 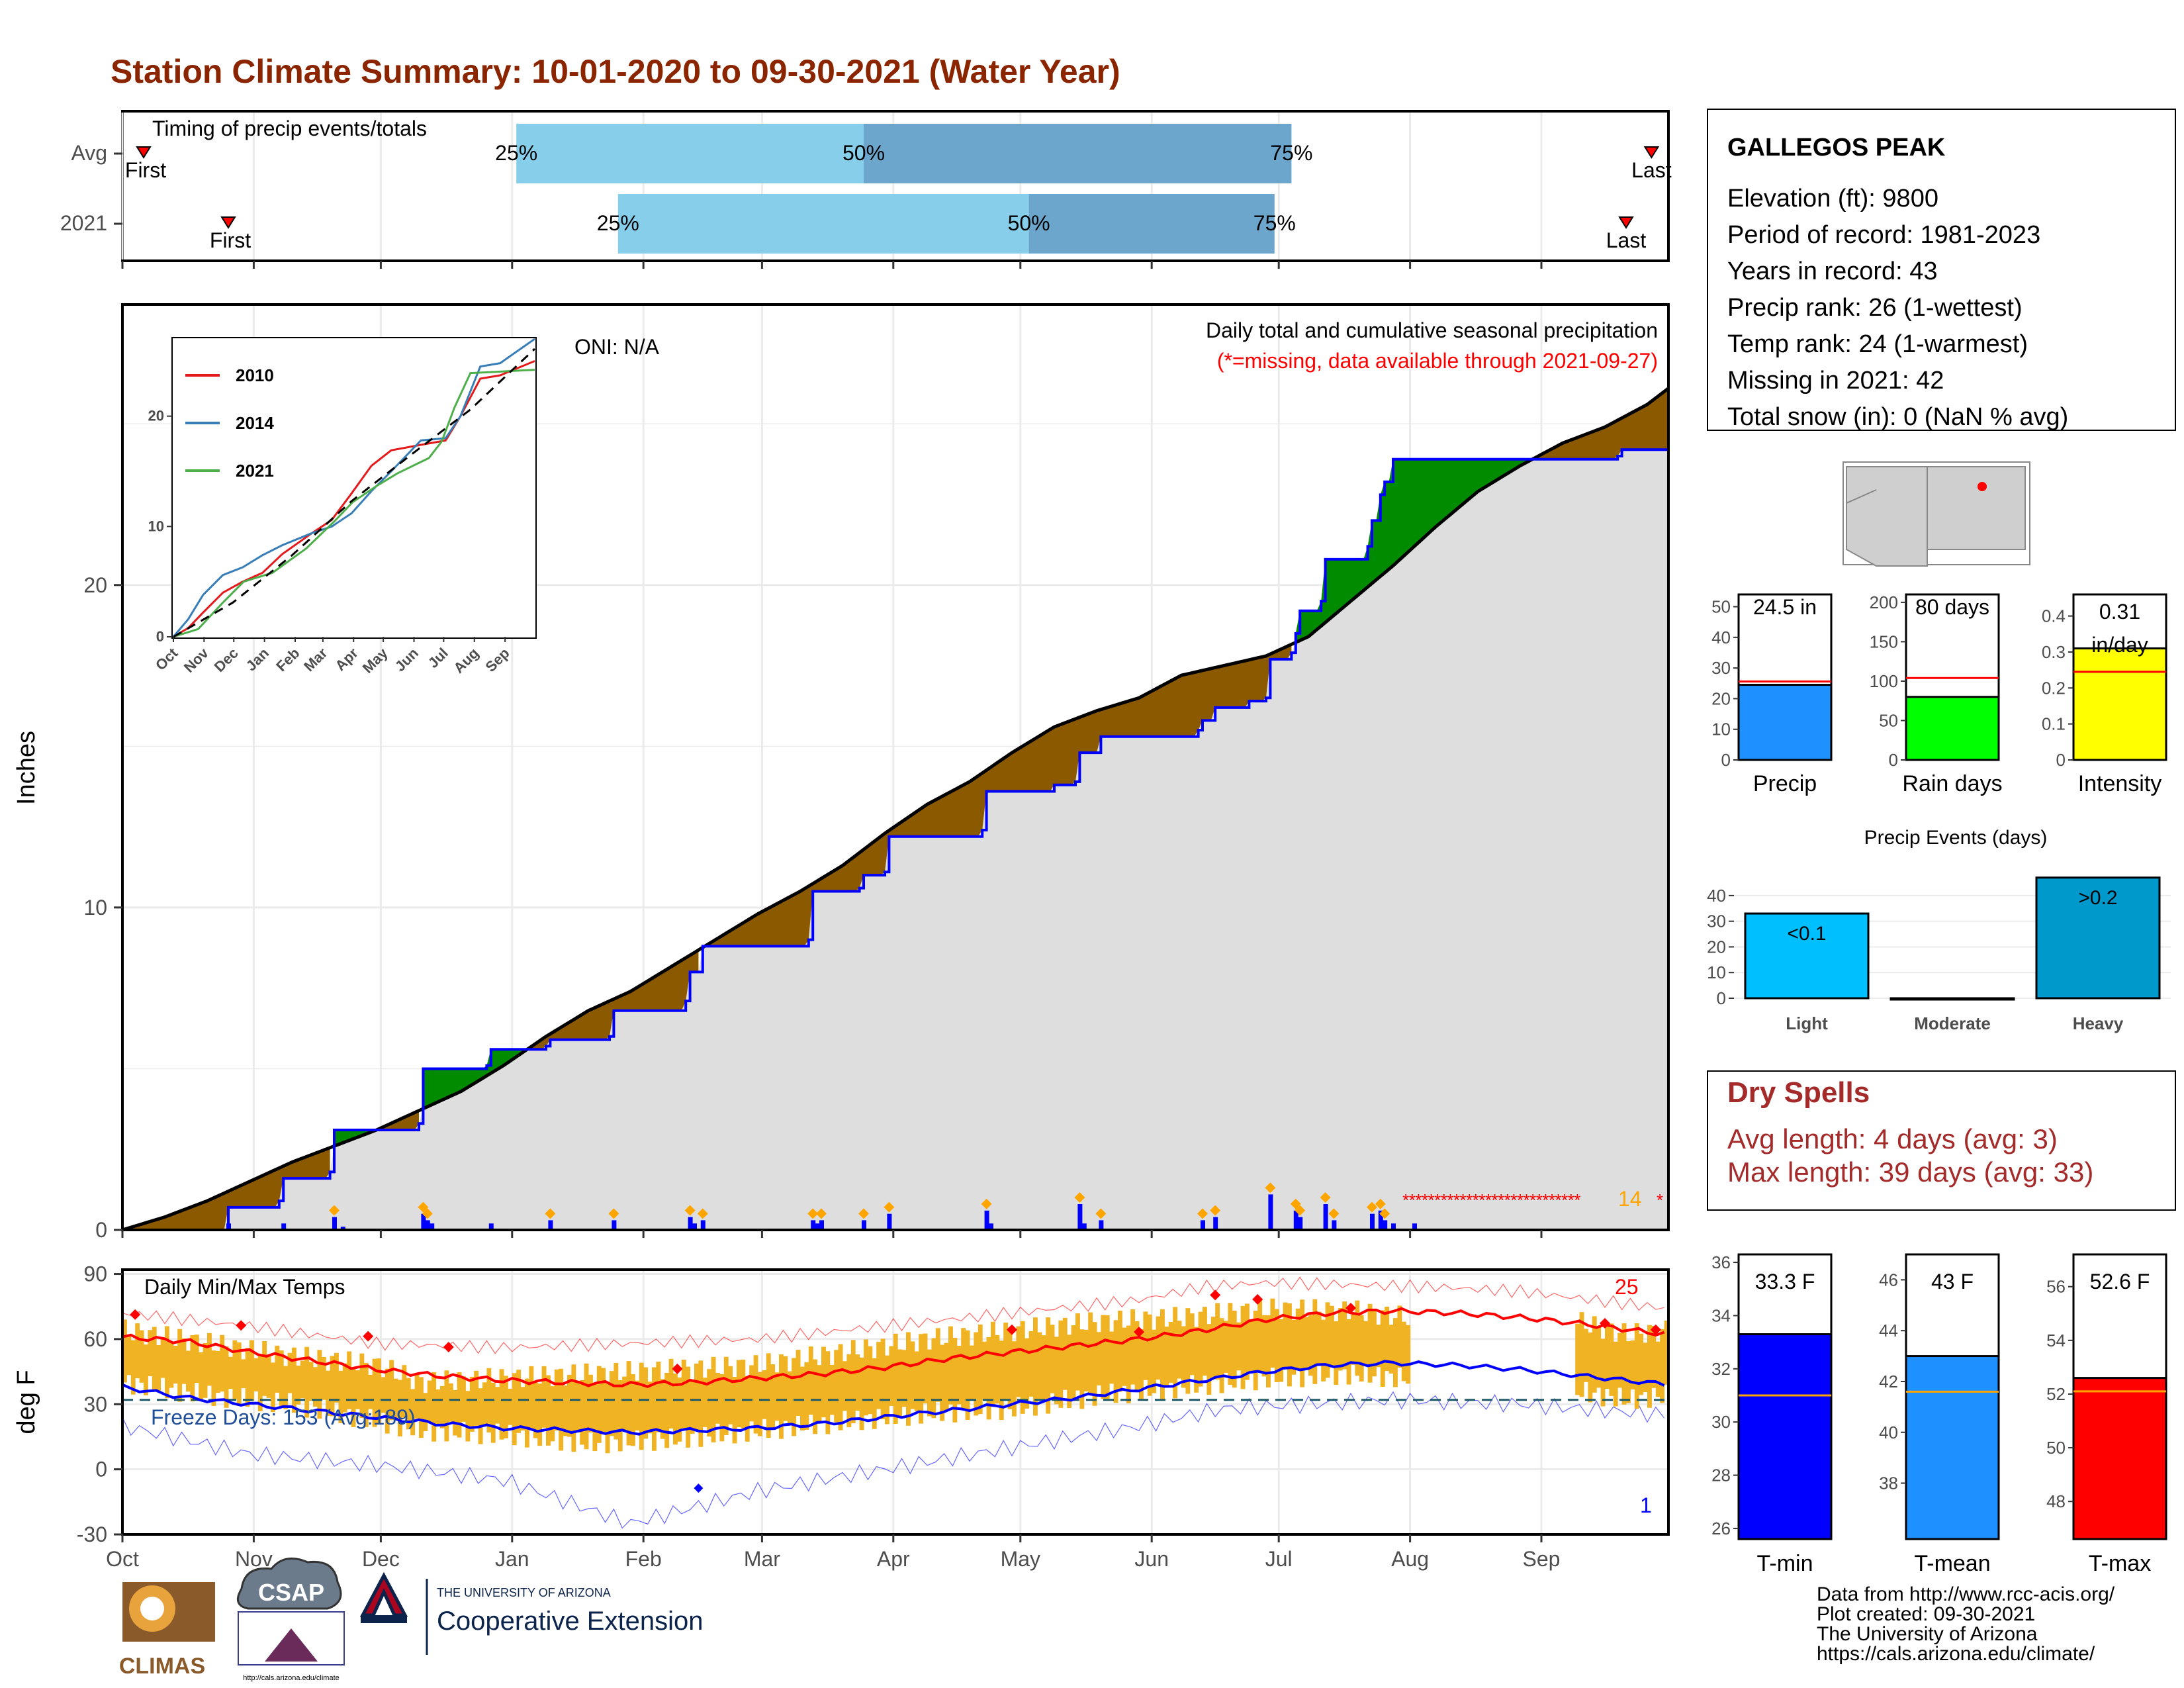 I want to click on temp-record-high-marker, so click(x=1012, y=1329).